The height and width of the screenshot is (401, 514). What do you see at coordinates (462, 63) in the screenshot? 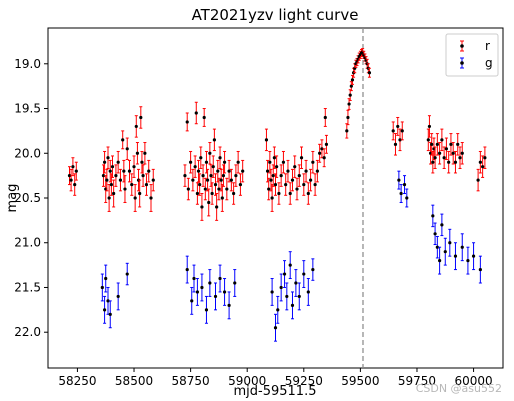
I see `legend-marker-dot-g` at bounding box center [462, 63].